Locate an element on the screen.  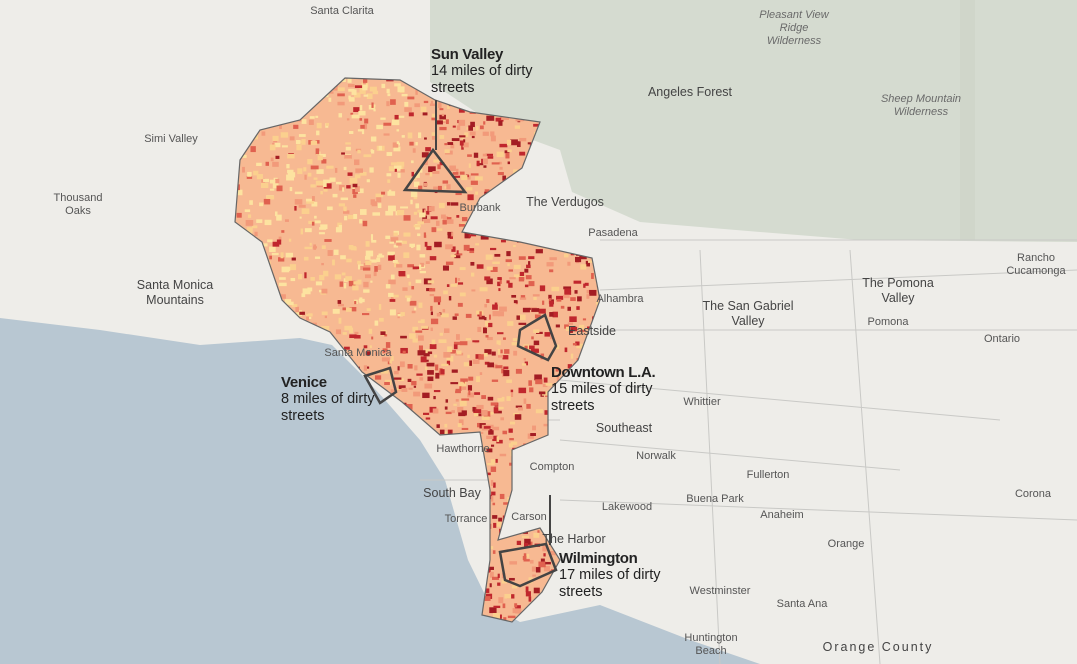
place-label: Fullerton is located at coordinates (768, 475).